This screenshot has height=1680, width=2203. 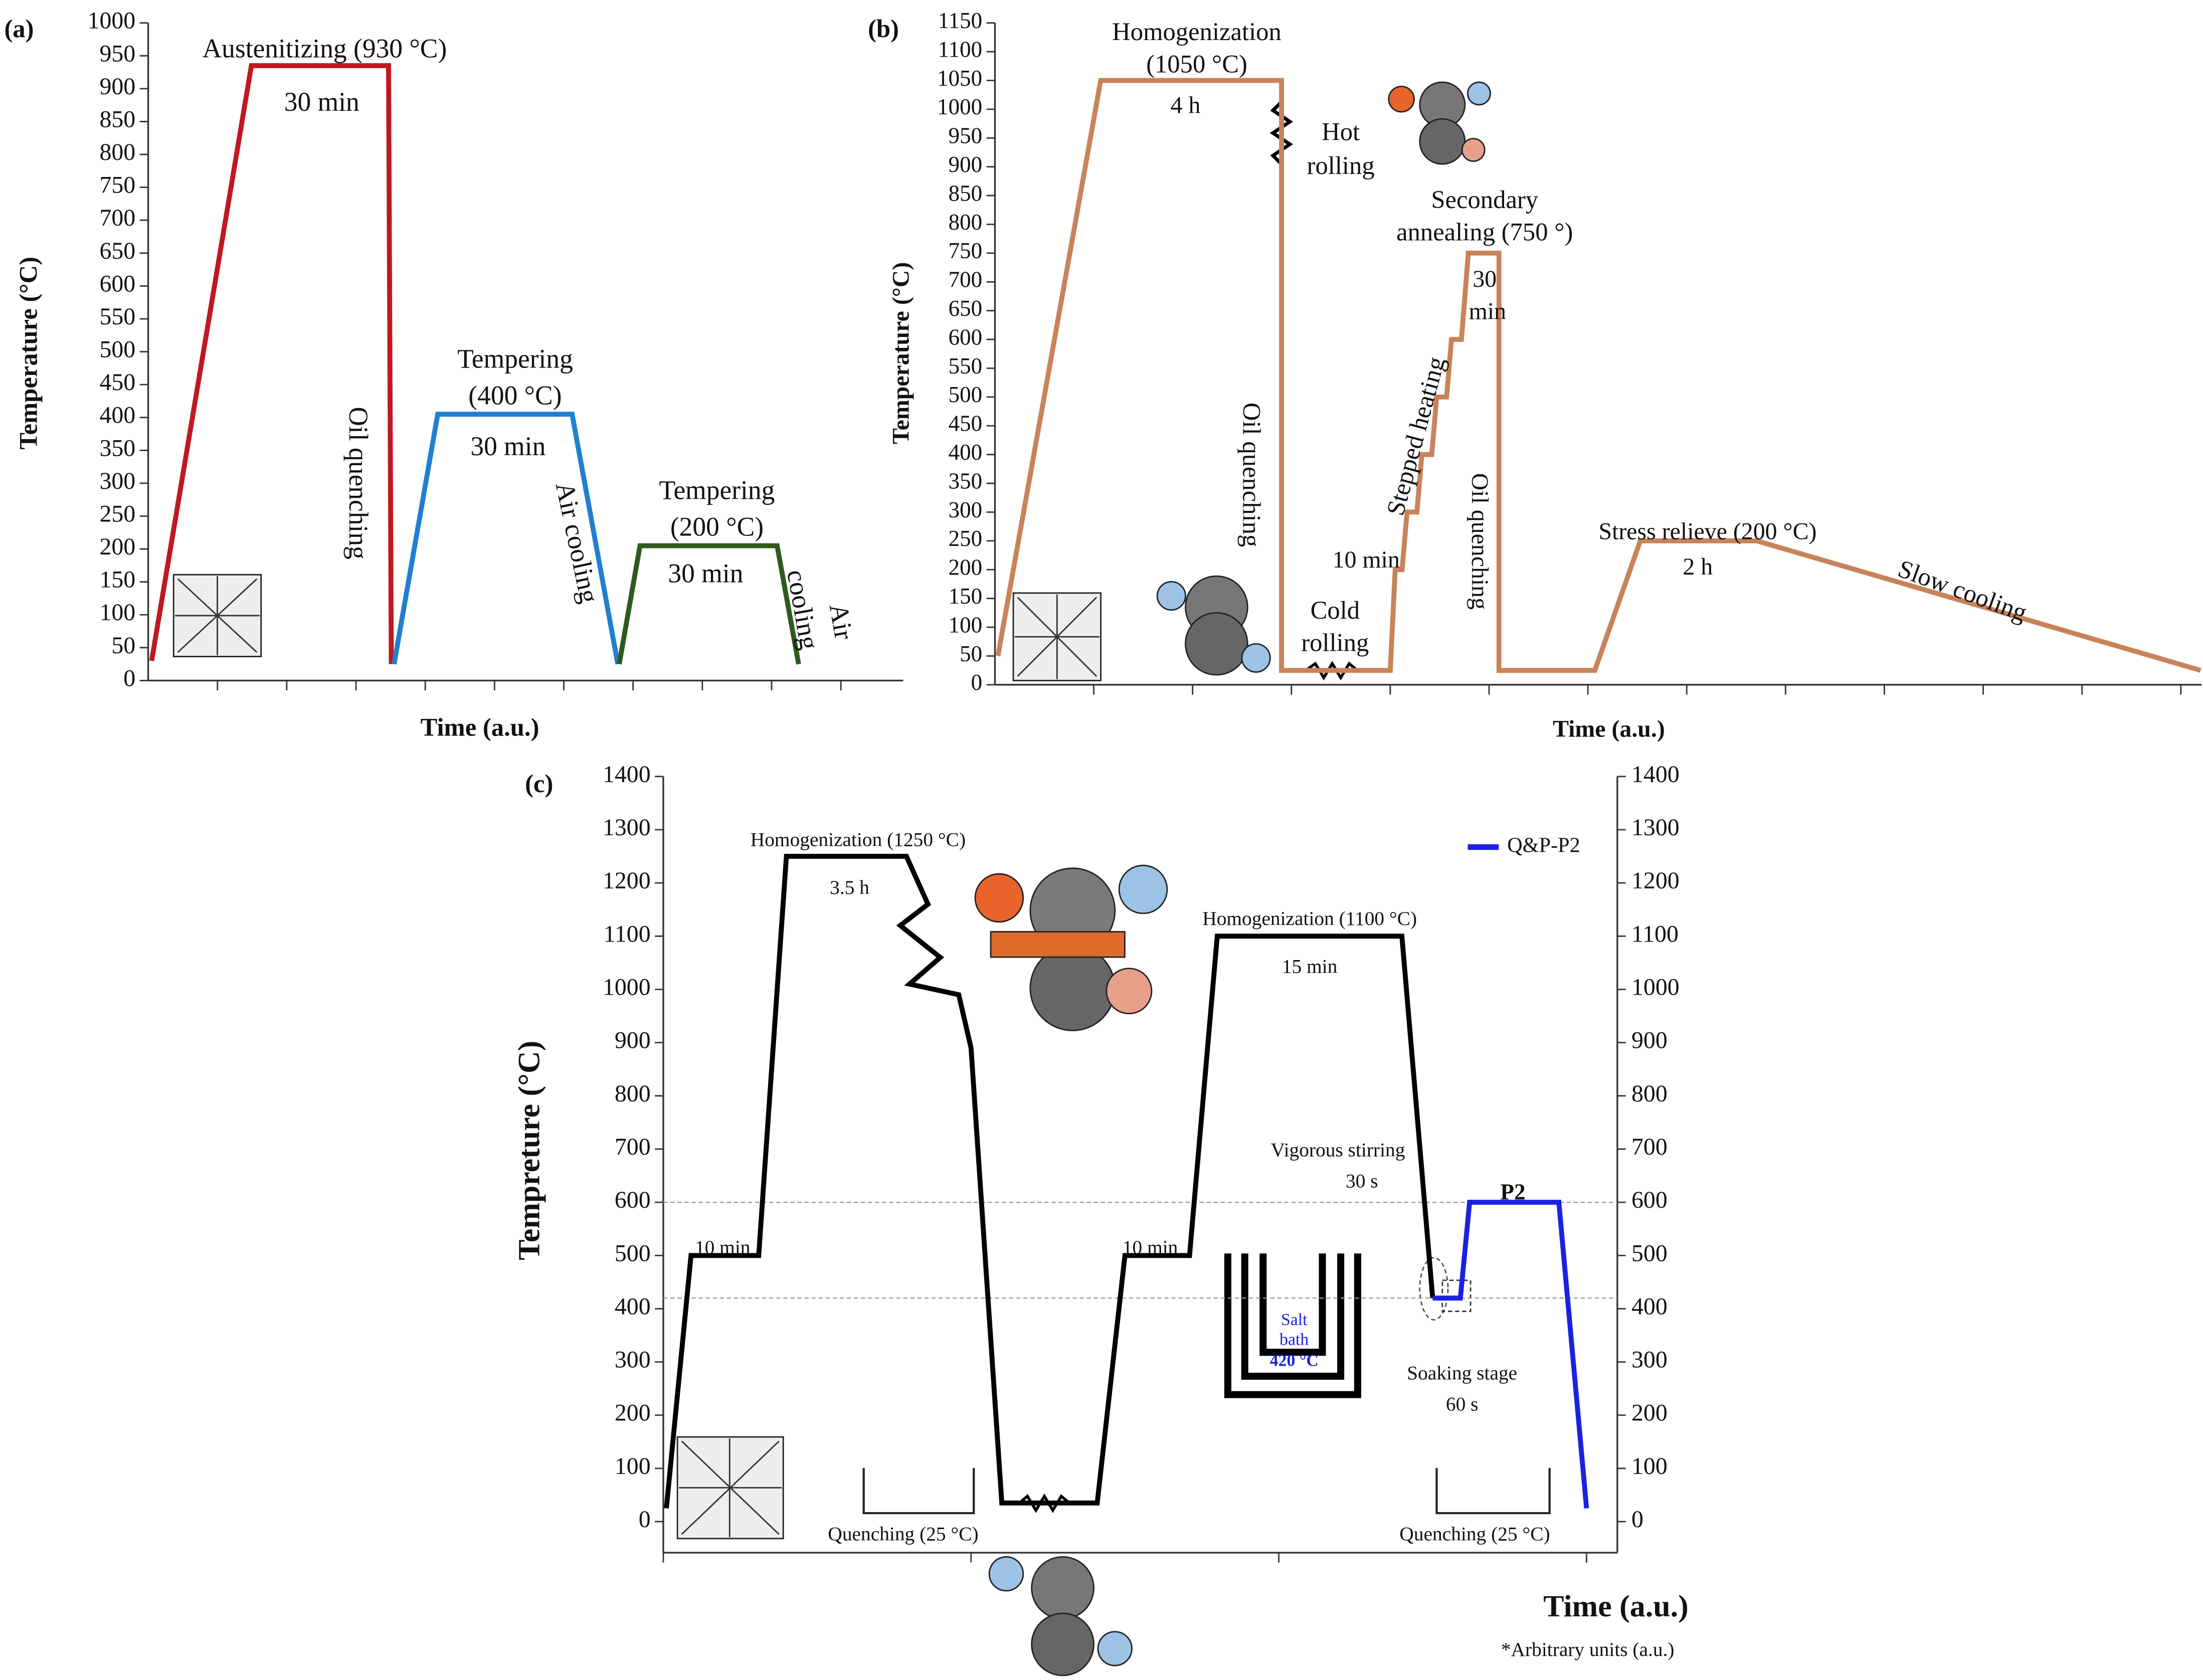 I want to click on y2-tick-label: 900, so click(x=1650, y=1041).